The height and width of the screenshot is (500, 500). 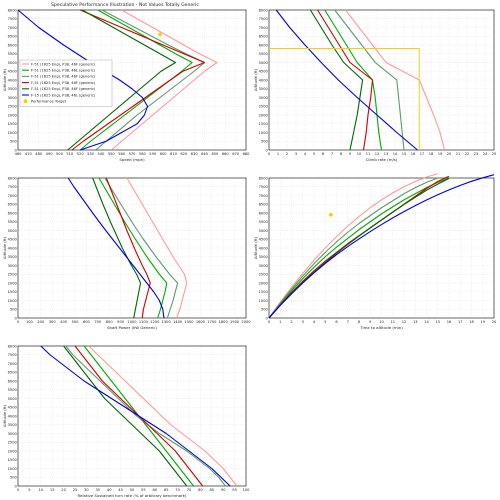 I want to click on x-tick-label: 640, so click(x=205, y=154).